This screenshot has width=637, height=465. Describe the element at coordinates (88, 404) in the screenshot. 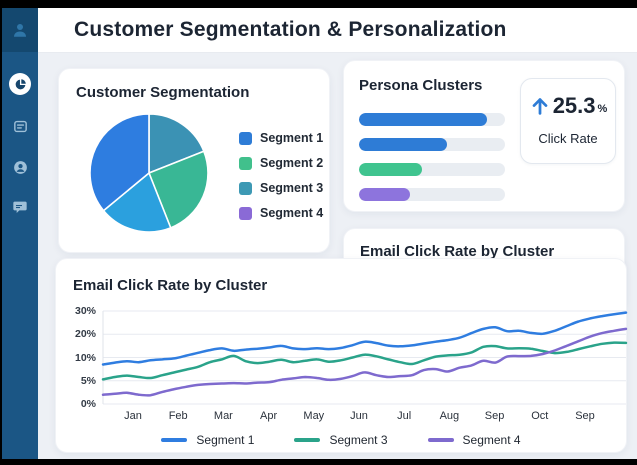

I see `y-axis-tick-label: 0%` at that location.